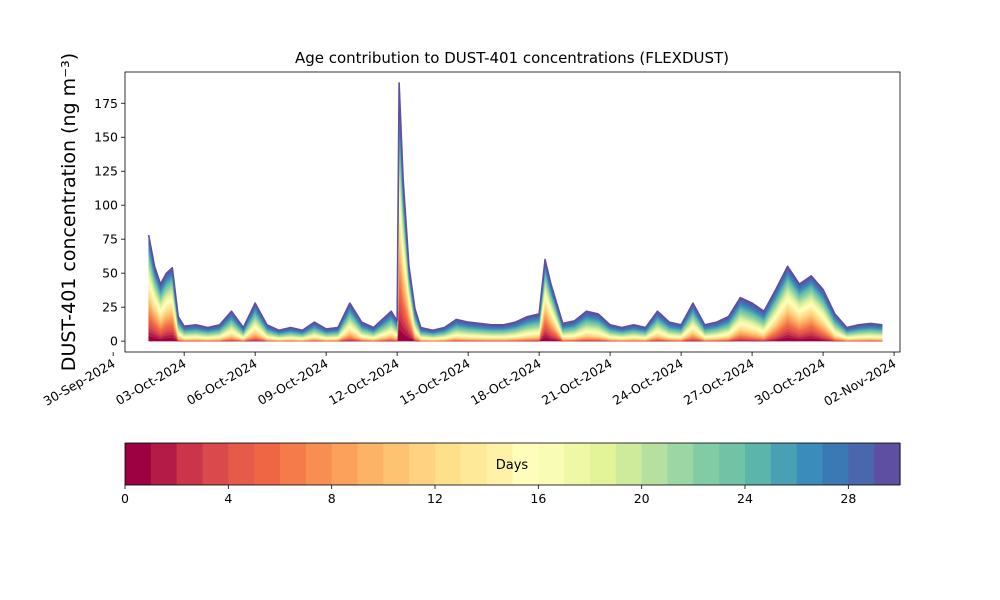 This screenshot has width=1000, height=600. What do you see at coordinates (435, 382) in the screenshot?
I see `x-tick-label: 15-Oct-2024` at bounding box center [435, 382].